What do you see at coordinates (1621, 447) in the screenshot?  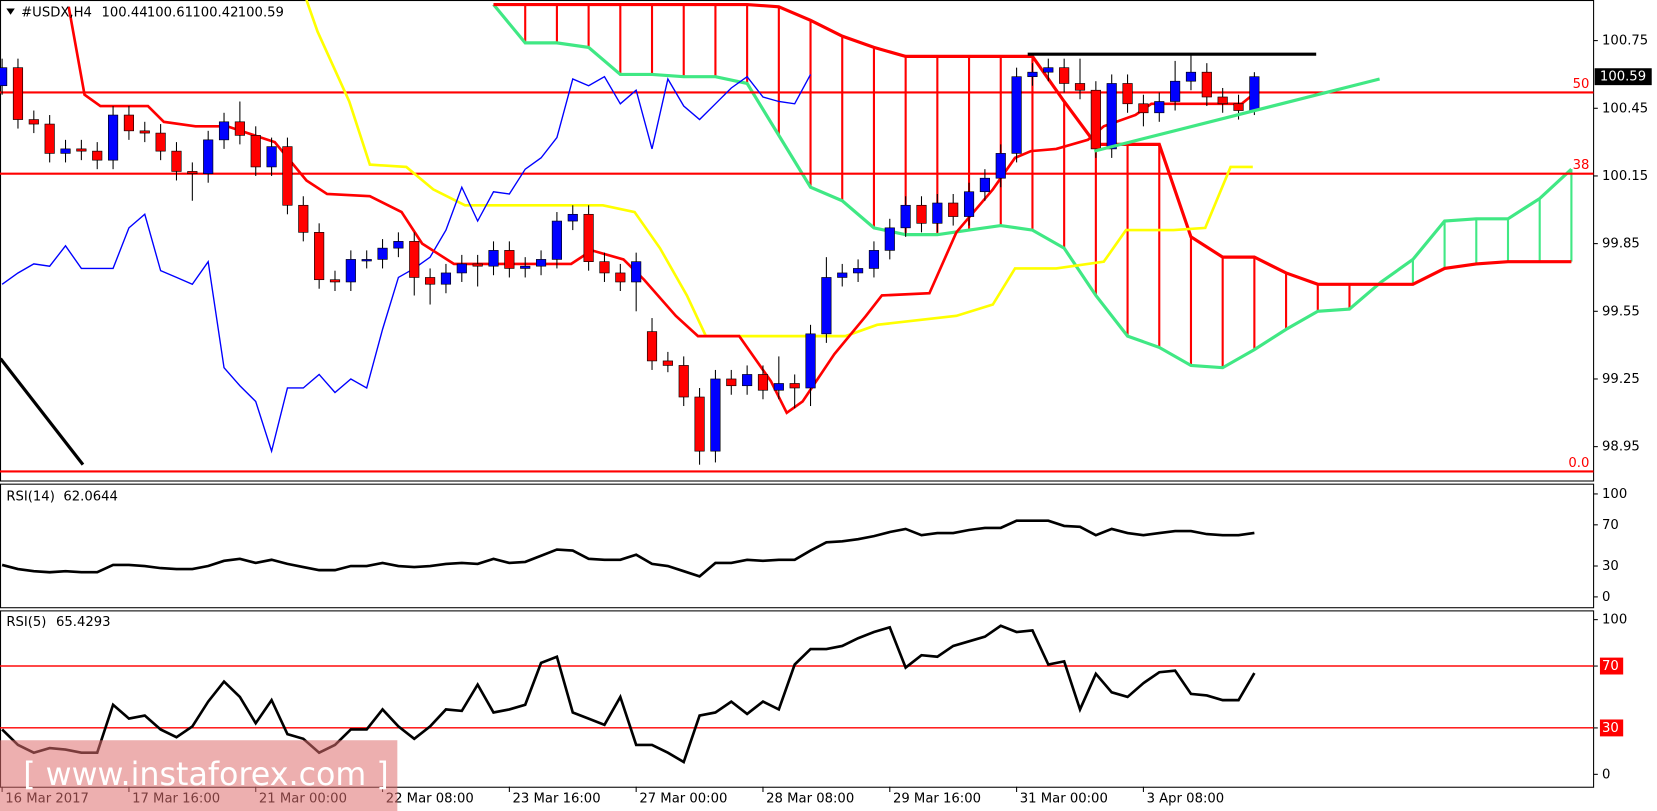 I see `y-tick-label: 98.95` at bounding box center [1621, 447].